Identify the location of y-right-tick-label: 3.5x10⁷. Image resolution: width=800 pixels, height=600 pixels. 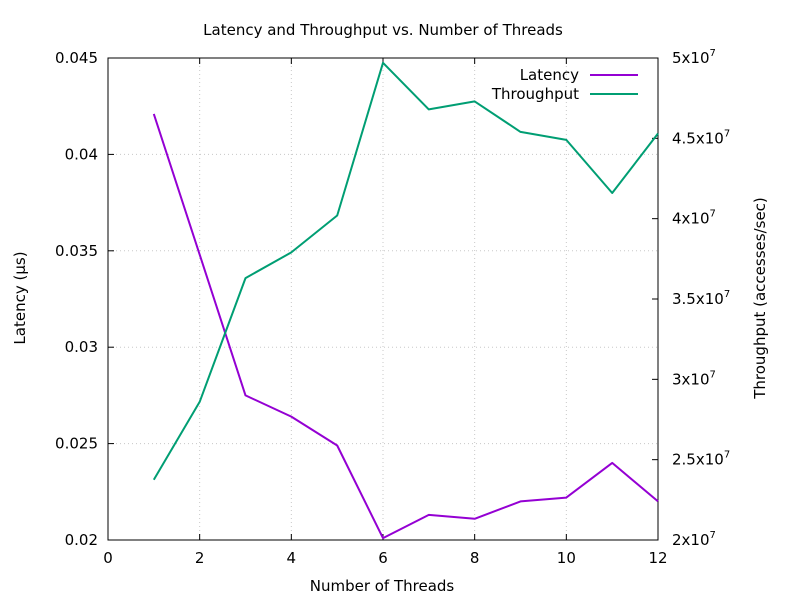
(701, 298).